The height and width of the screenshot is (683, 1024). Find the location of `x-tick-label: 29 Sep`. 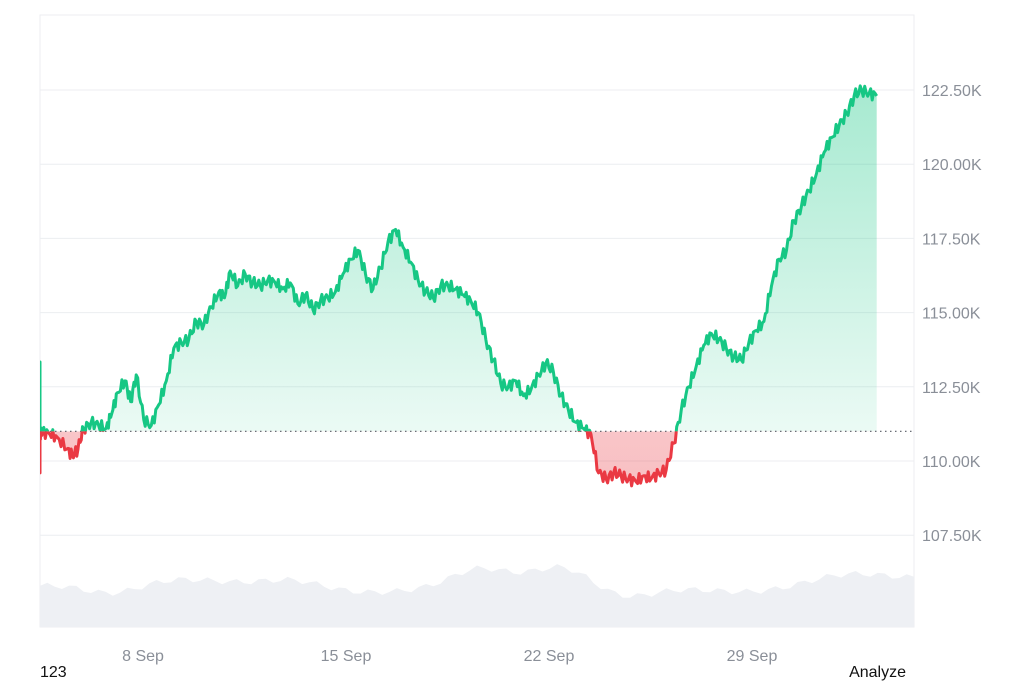

x-tick-label: 29 Sep is located at coordinates (752, 656).